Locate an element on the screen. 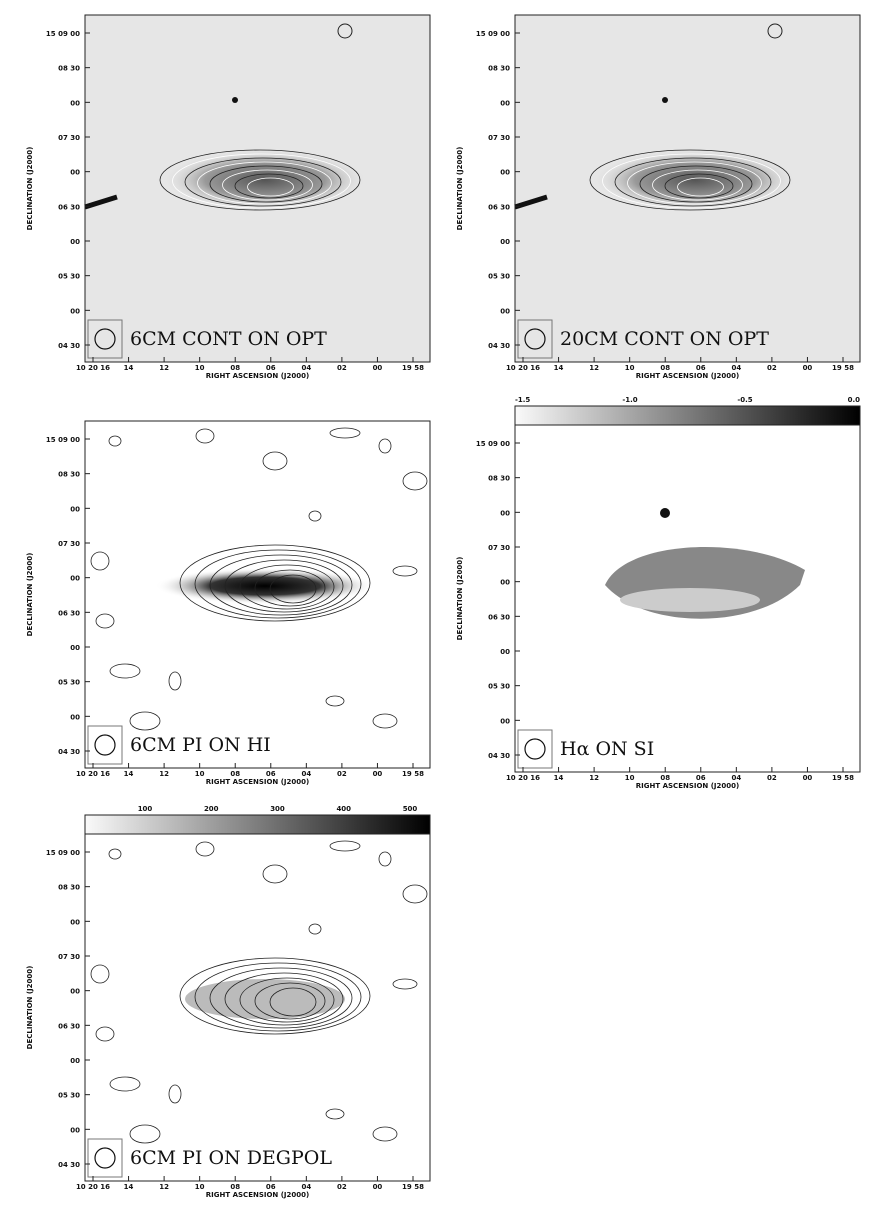 The image size is (872, 1225). y-tick-label: 07 30 is located at coordinates (69, 544).